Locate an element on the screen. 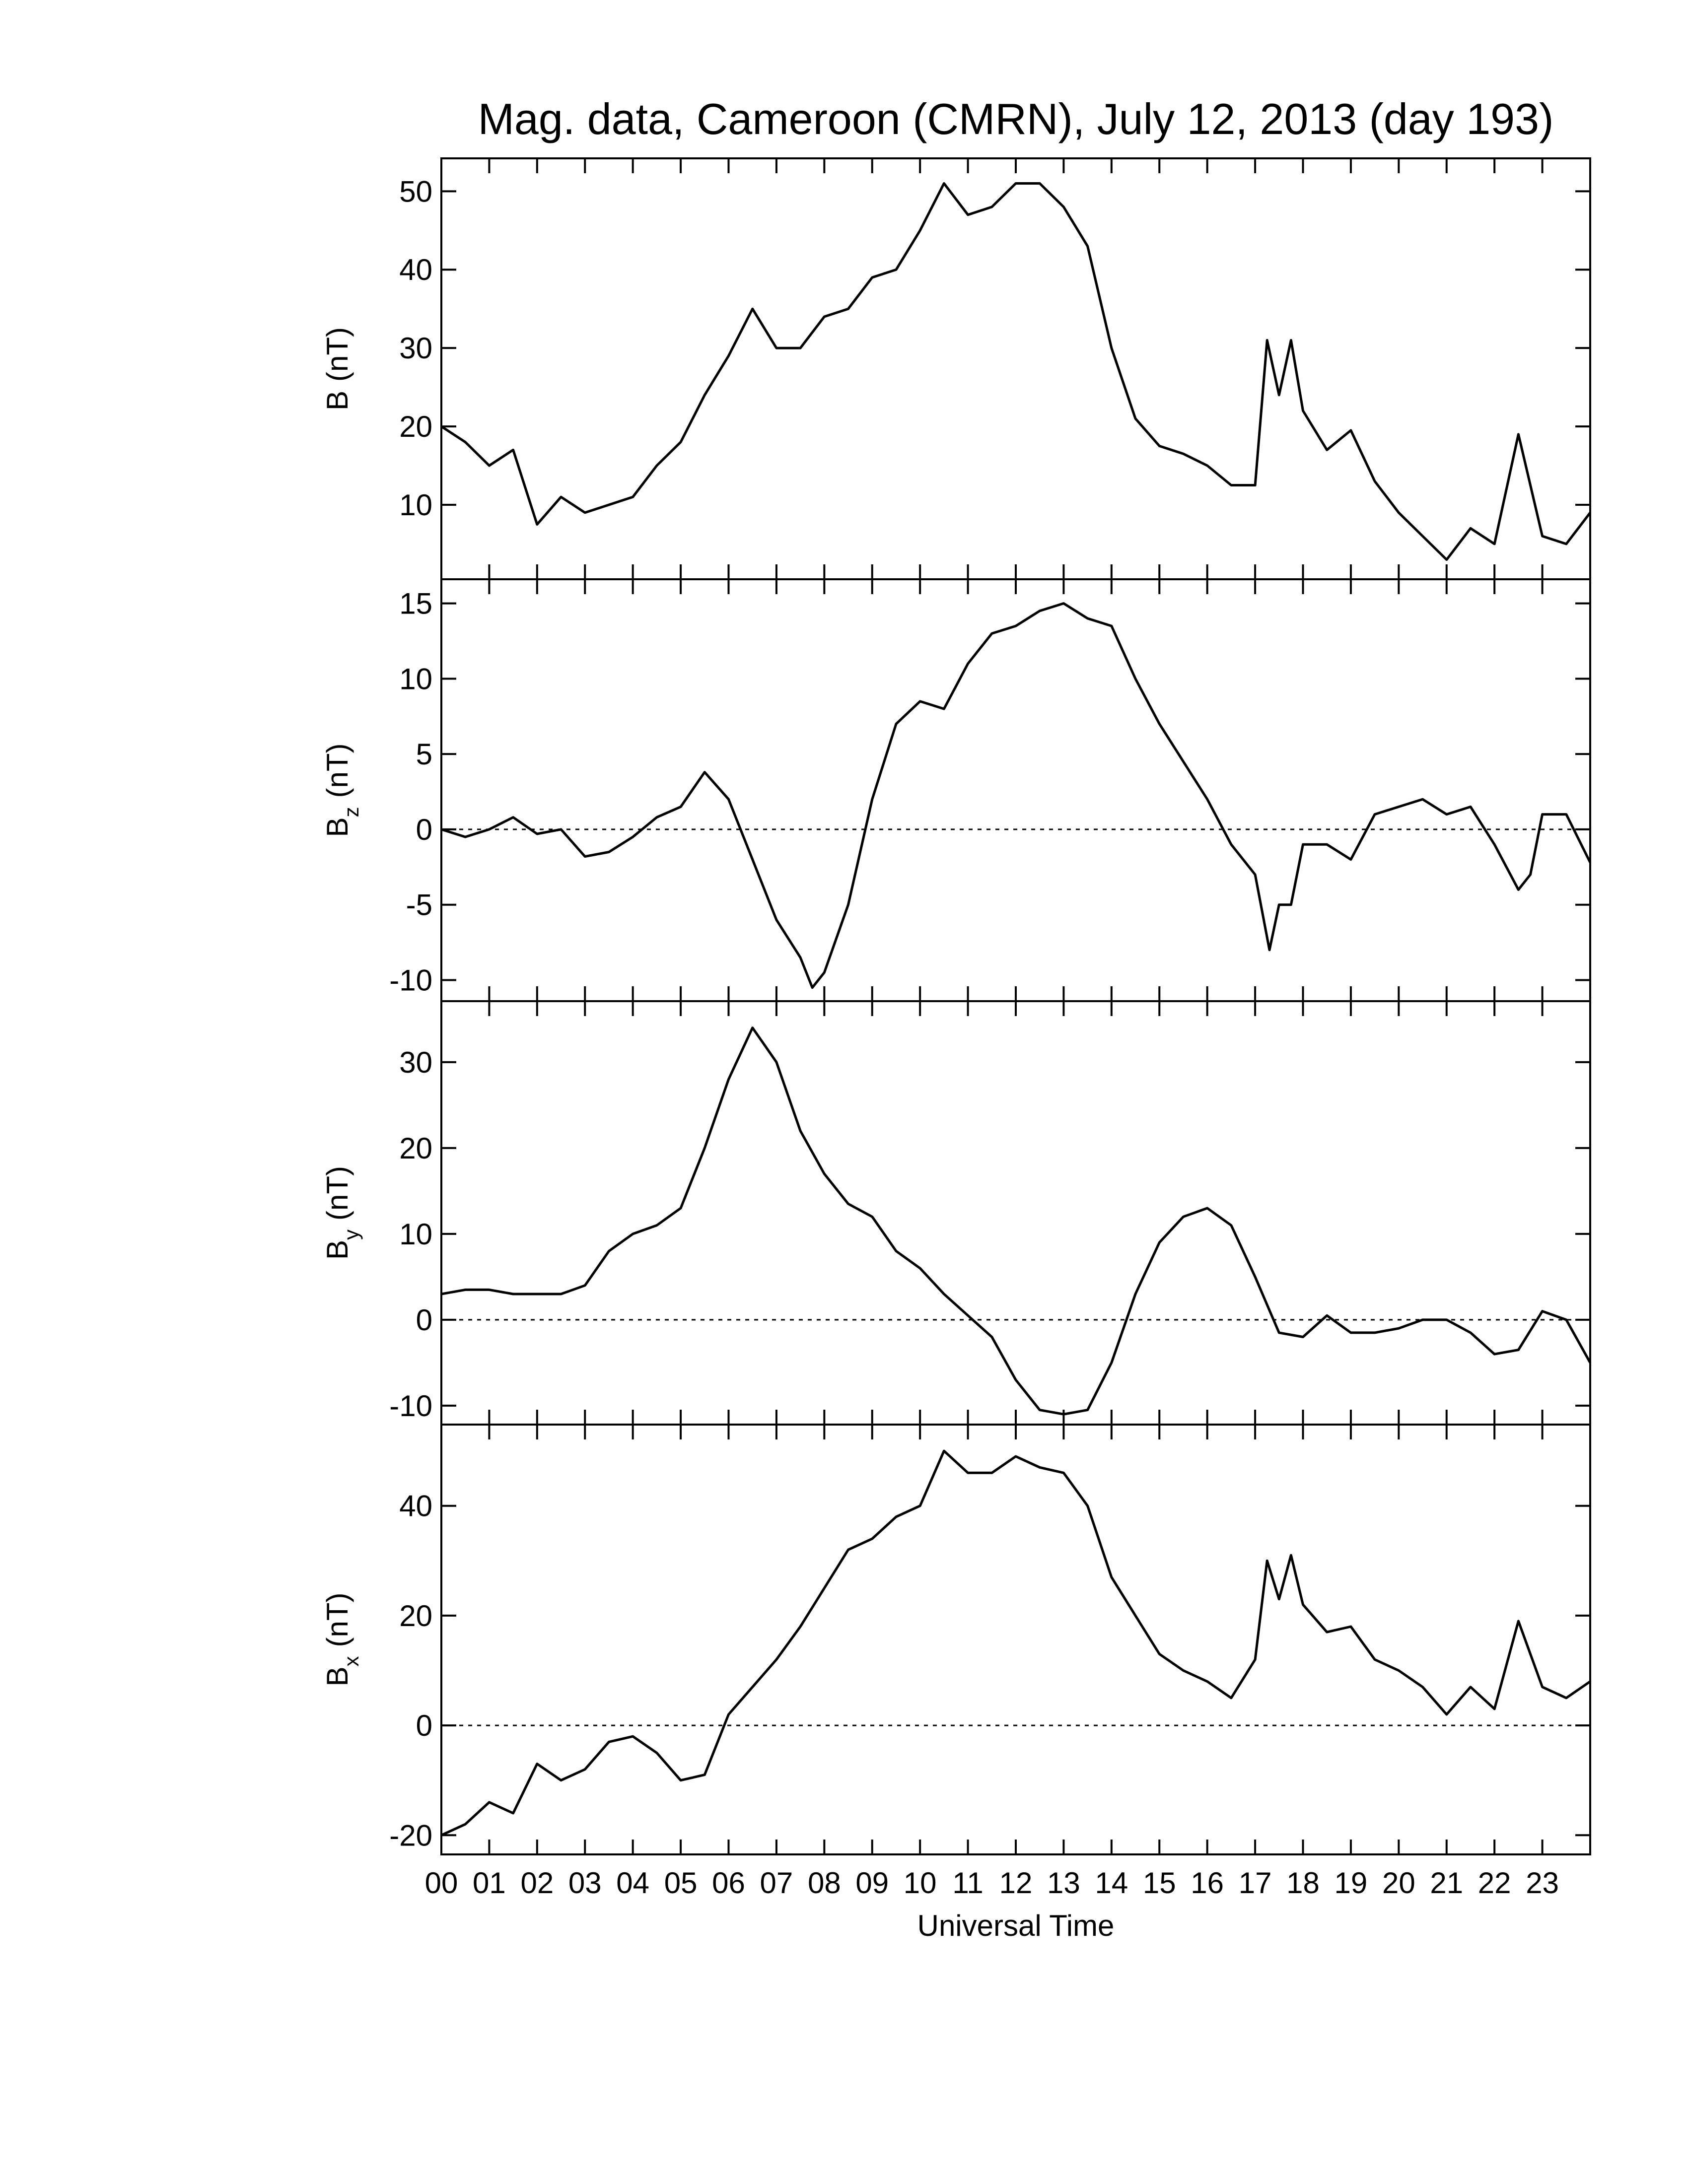 The height and width of the screenshot is (2184, 1688). y-tick-label: -5 is located at coordinates (419, 905).